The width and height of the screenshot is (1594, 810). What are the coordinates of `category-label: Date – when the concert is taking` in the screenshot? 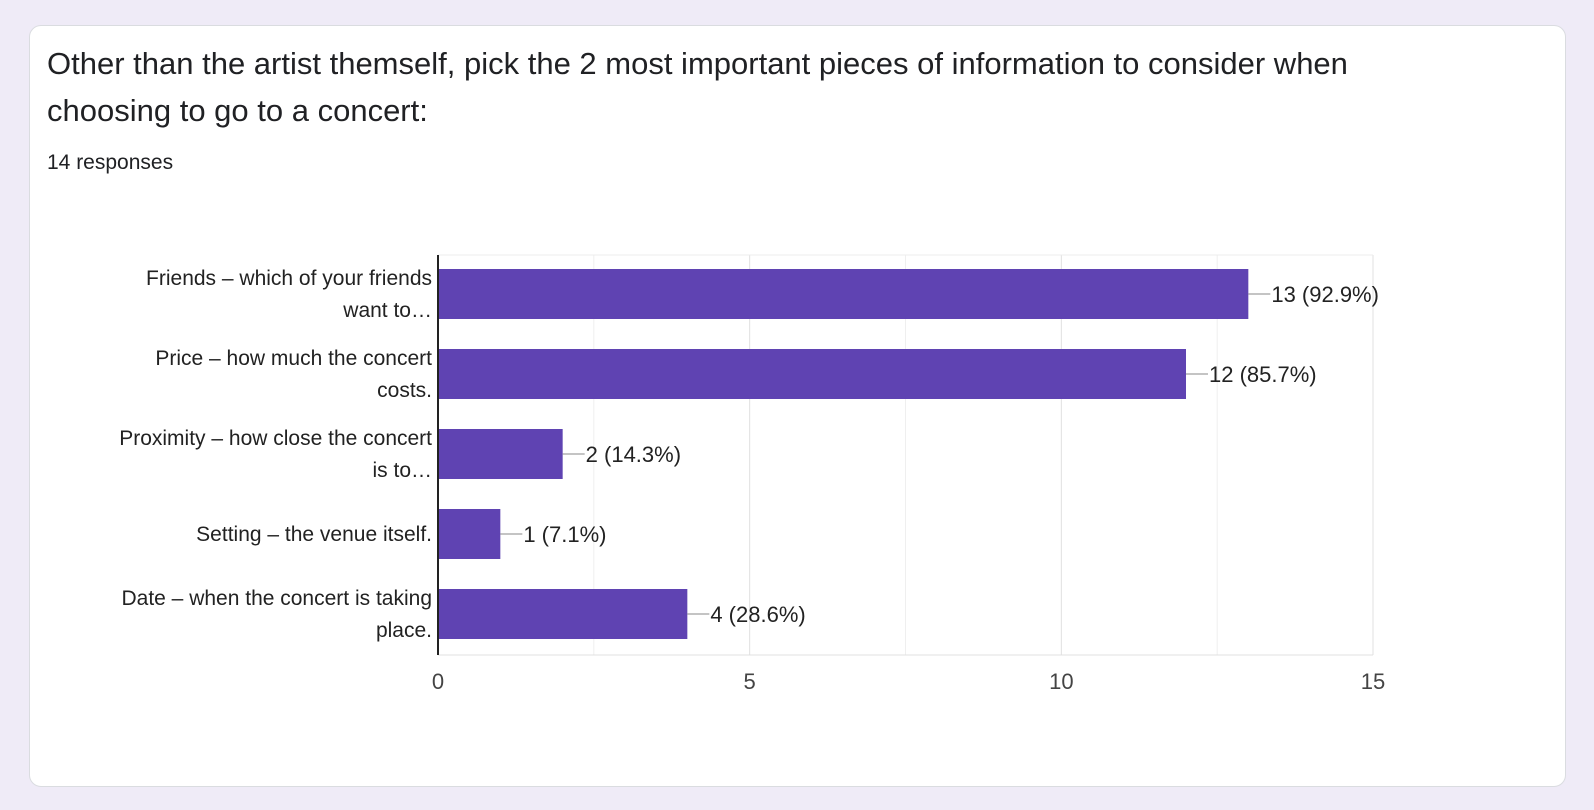 It's located at (276, 598).